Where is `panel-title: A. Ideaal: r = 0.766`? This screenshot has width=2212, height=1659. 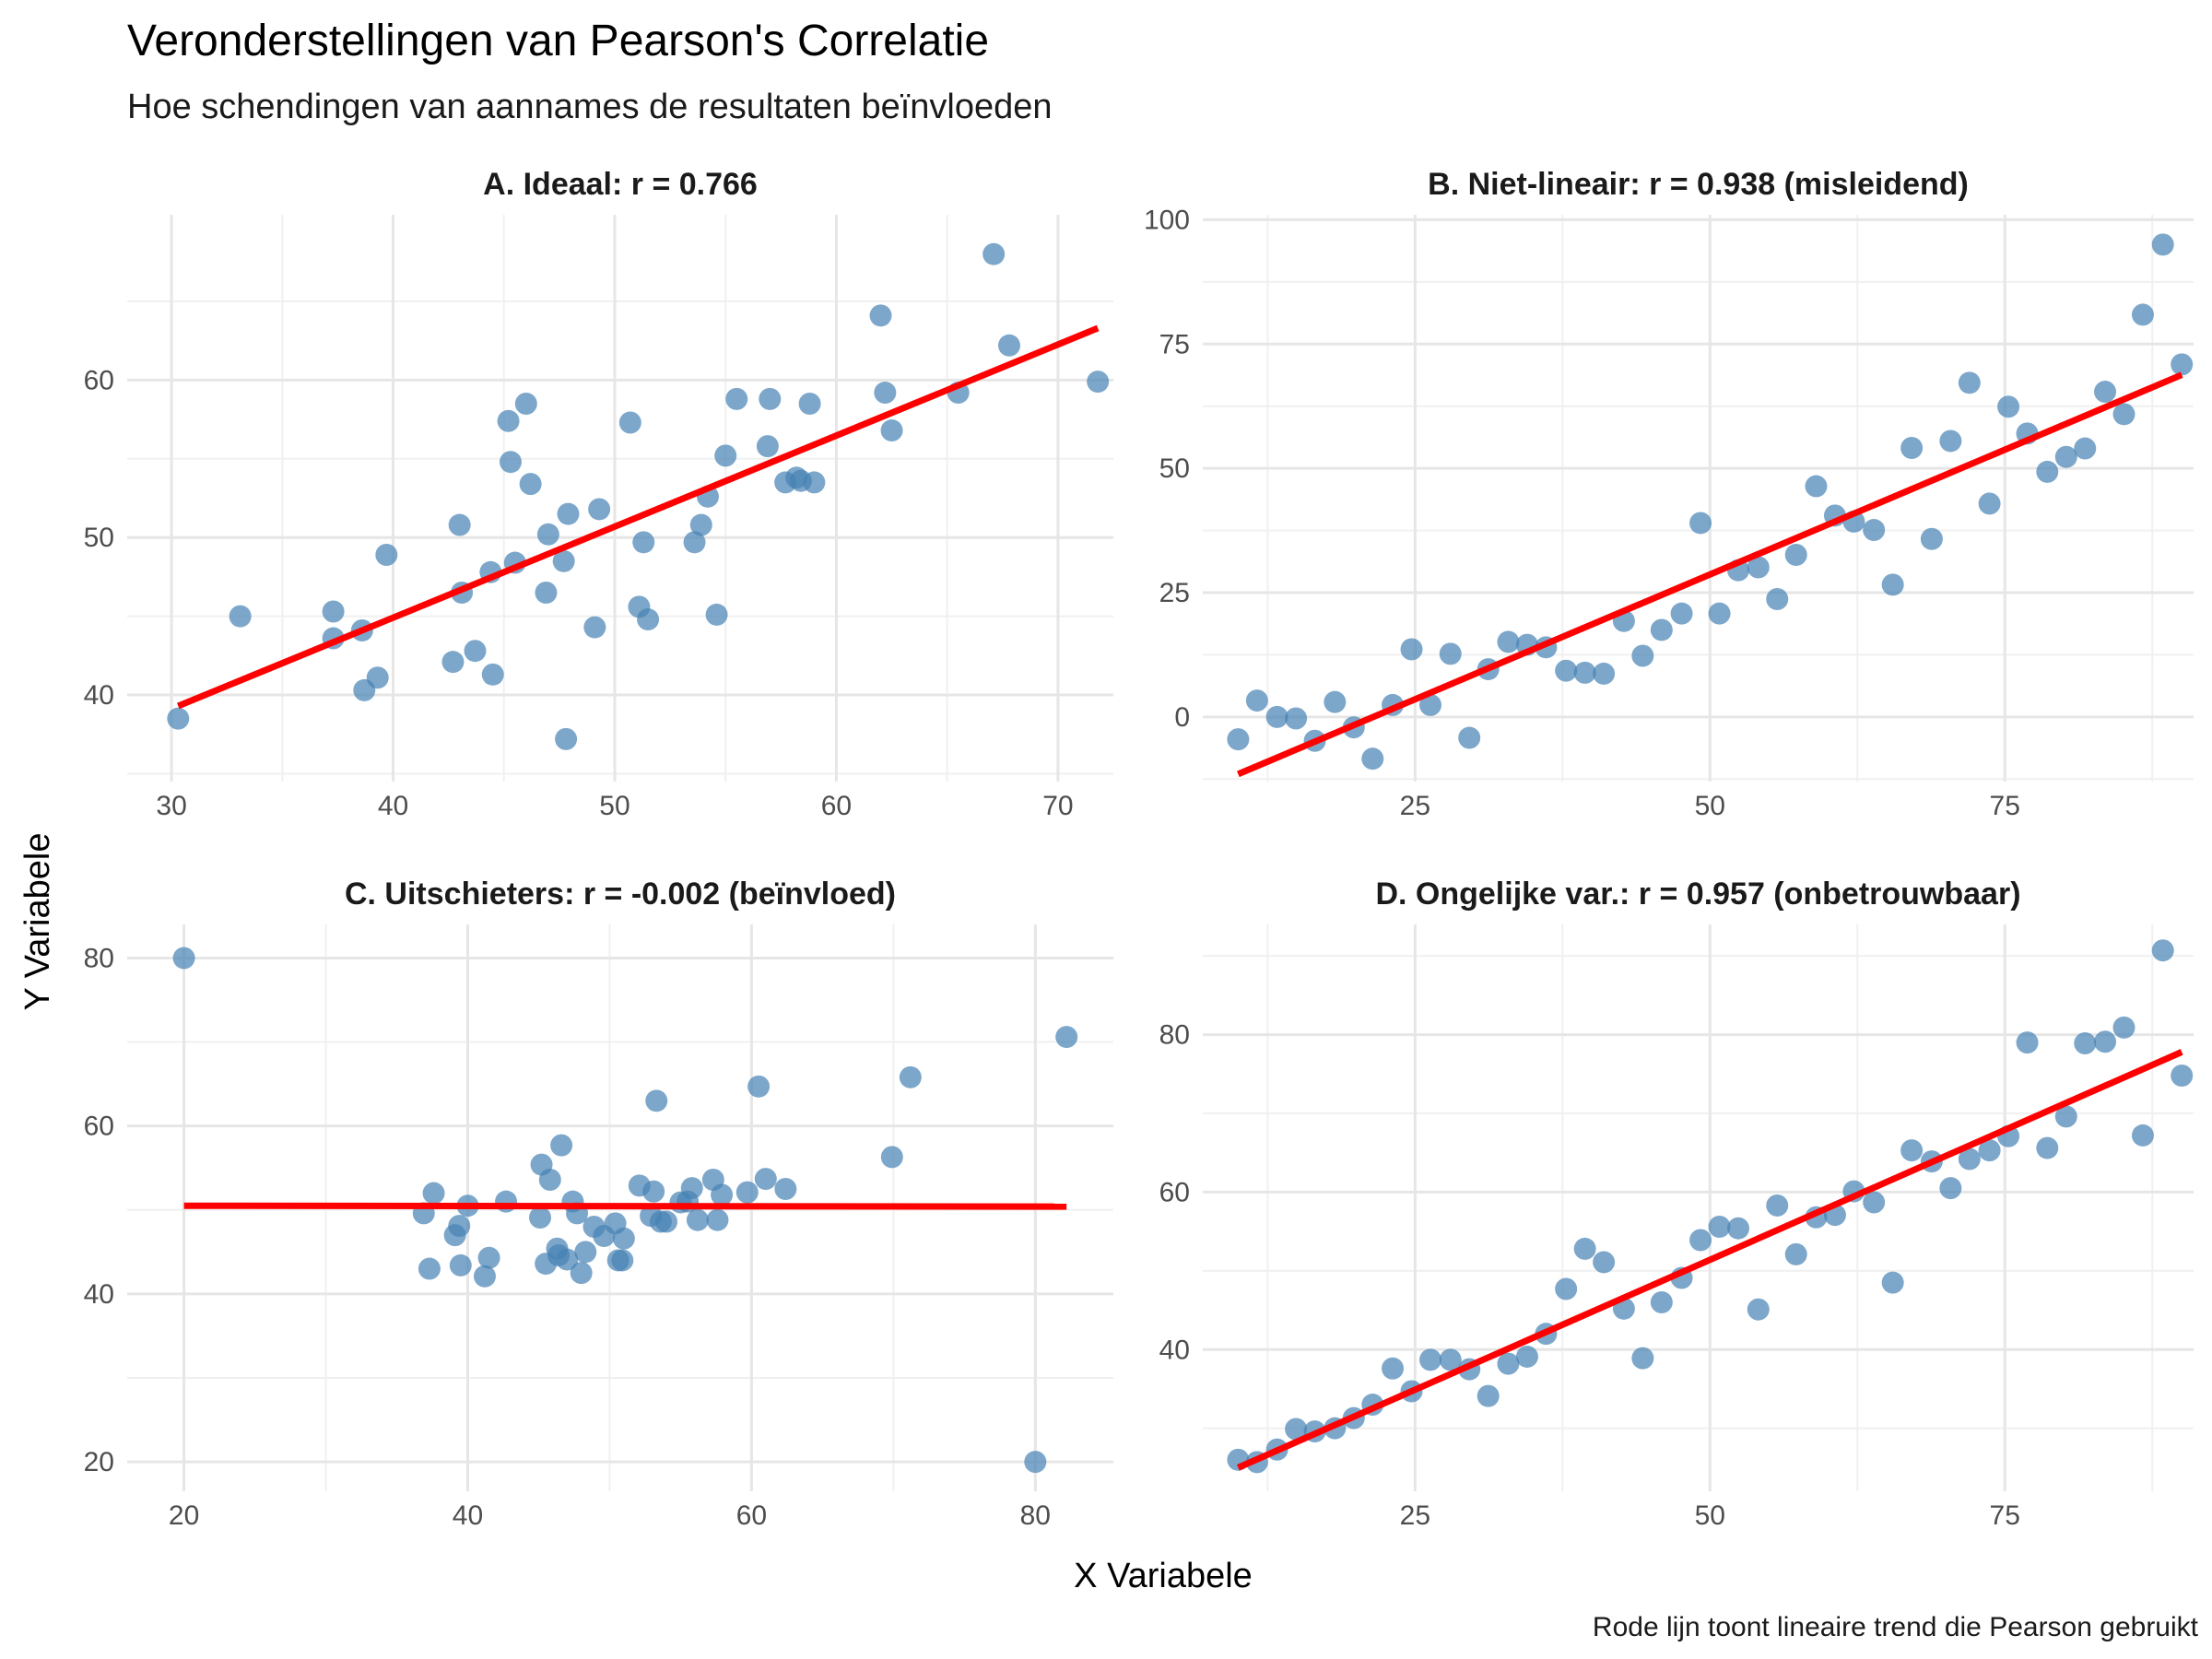 panel-title: A. Ideaal: r = 0.766 is located at coordinates (620, 184).